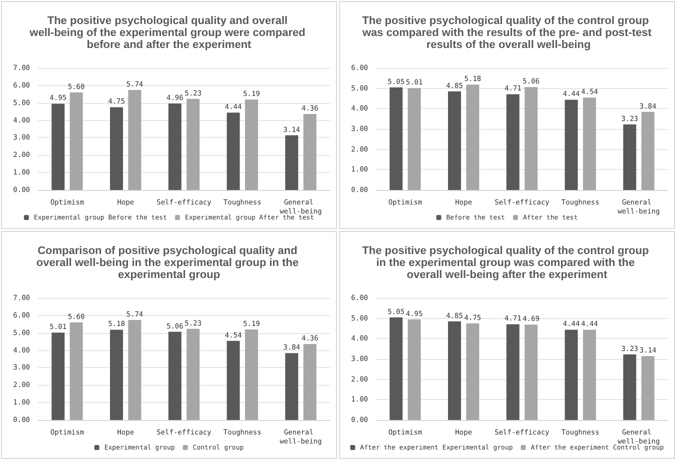  What do you see at coordinates (506, 33) in the screenshot?
I see `chart-title: The positive psychological quality of the control group was compared with the results of the pre- and post-test results of the overall well-being` at bounding box center [506, 33].